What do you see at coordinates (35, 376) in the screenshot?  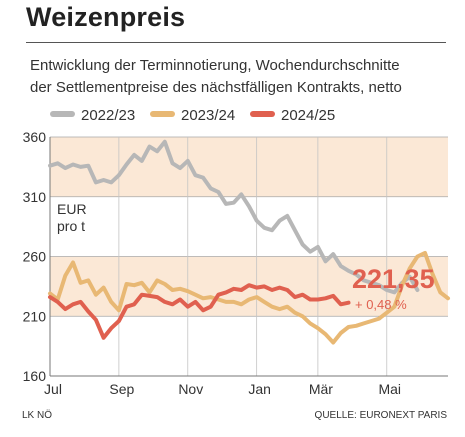 I see `y-tick-label-160: 160` at bounding box center [35, 376].